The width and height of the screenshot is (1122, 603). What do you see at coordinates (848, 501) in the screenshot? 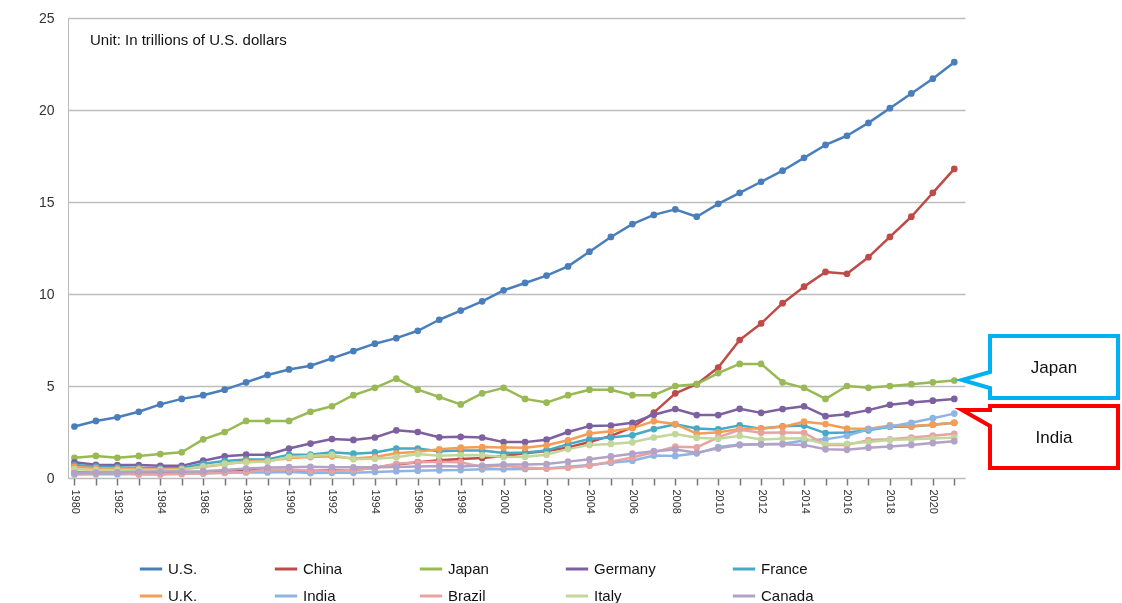
I see `x-tick-label: 2016` at bounding box center [848, 501].